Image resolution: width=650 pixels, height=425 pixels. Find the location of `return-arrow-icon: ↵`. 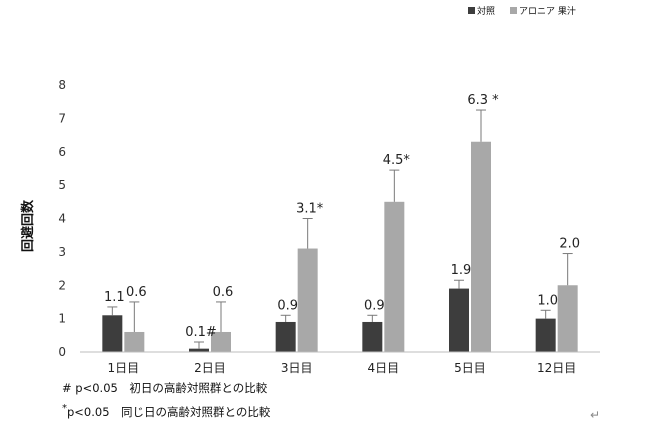

return-arrow-icon: ↵ is located at coordinates (595, 415).